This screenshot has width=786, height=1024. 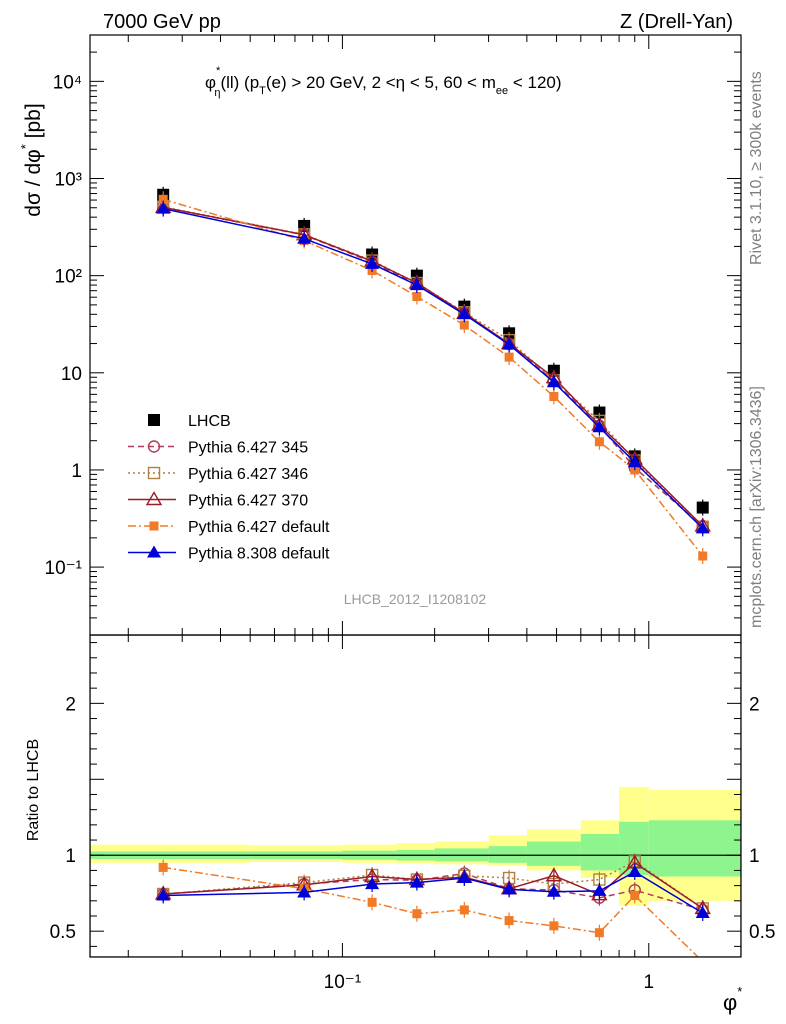 I want to click on legend-label-pythia-6-427-345: Pythia 6.427 345, so click(x=248, y=448).